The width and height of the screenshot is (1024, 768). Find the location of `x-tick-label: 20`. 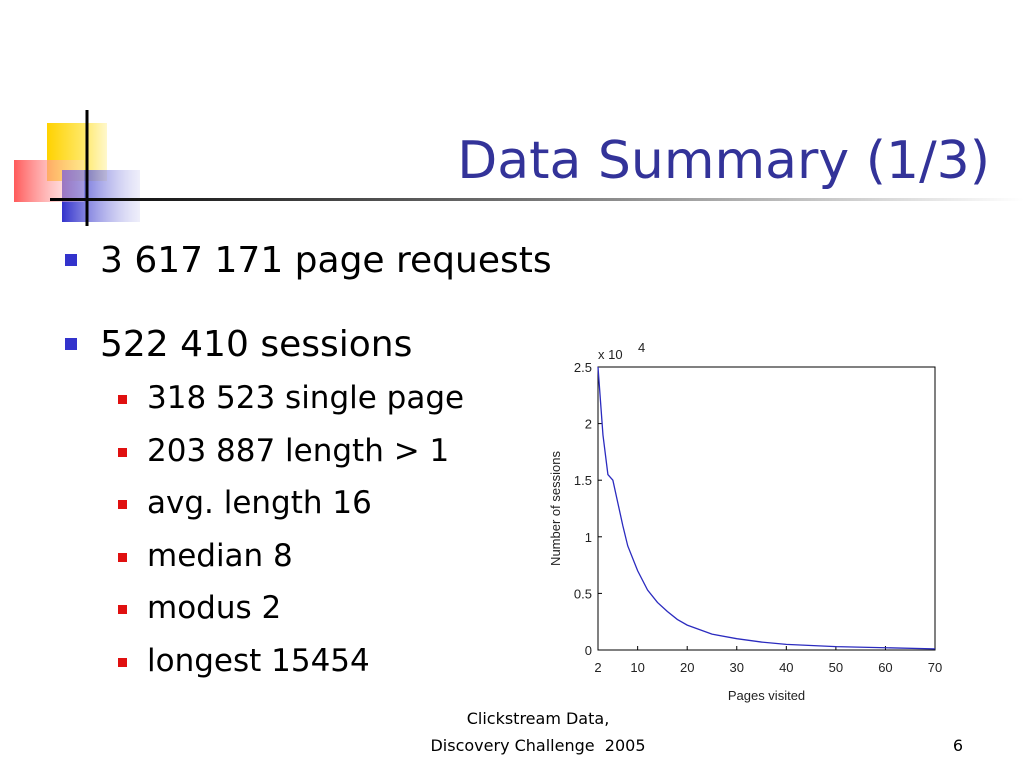

x-tick-label: 20 is located at coordinates (687, 667).